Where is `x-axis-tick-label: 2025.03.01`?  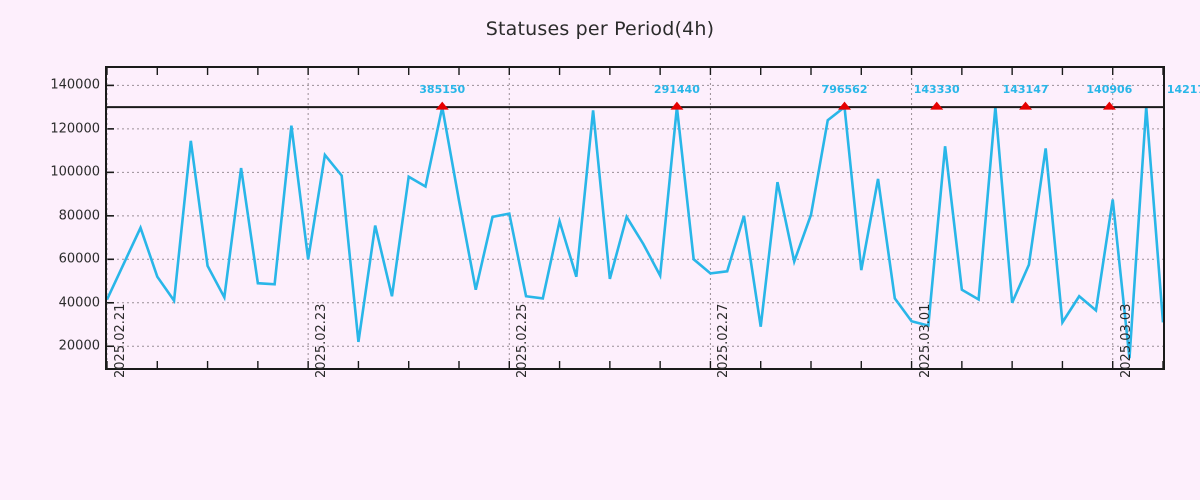
x-axis-tick-label: 2025.03.01 is located at coordinates (925, 340).